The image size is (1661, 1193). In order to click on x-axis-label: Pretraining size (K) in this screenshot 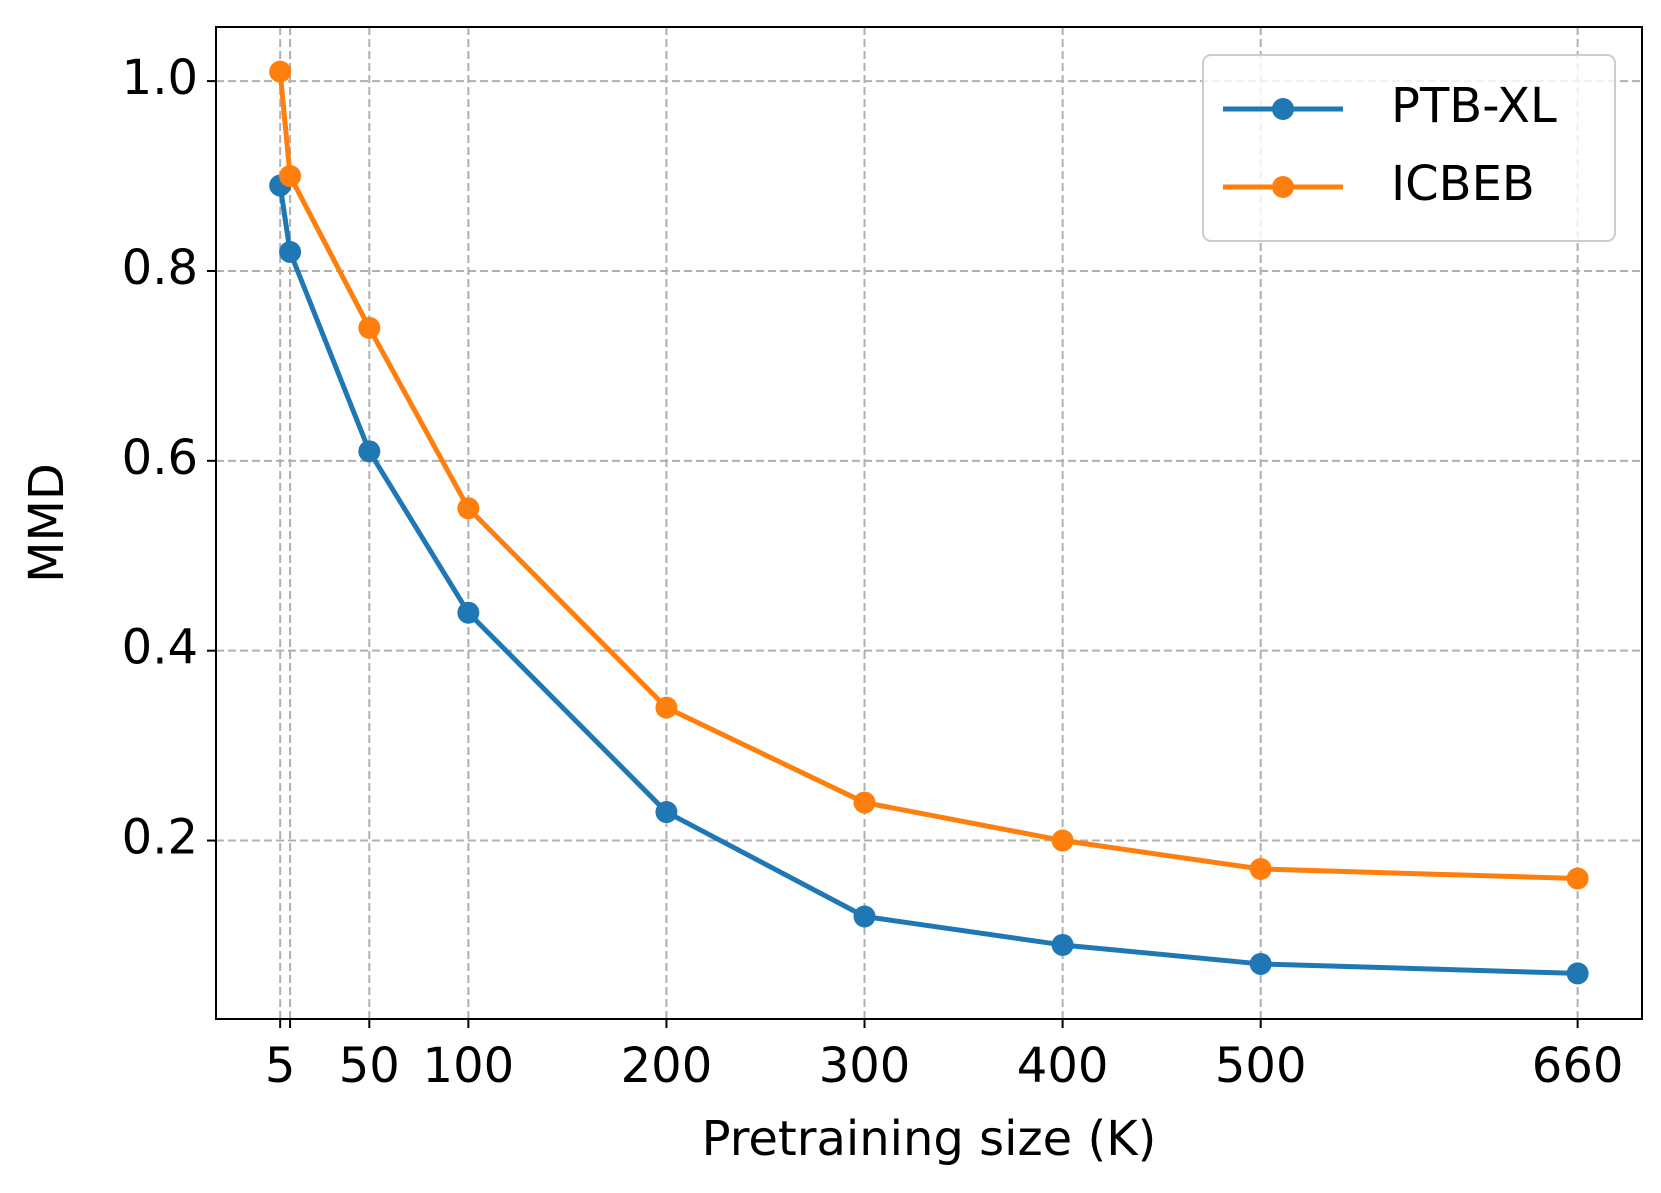, I will do `click(929, 1139)`.